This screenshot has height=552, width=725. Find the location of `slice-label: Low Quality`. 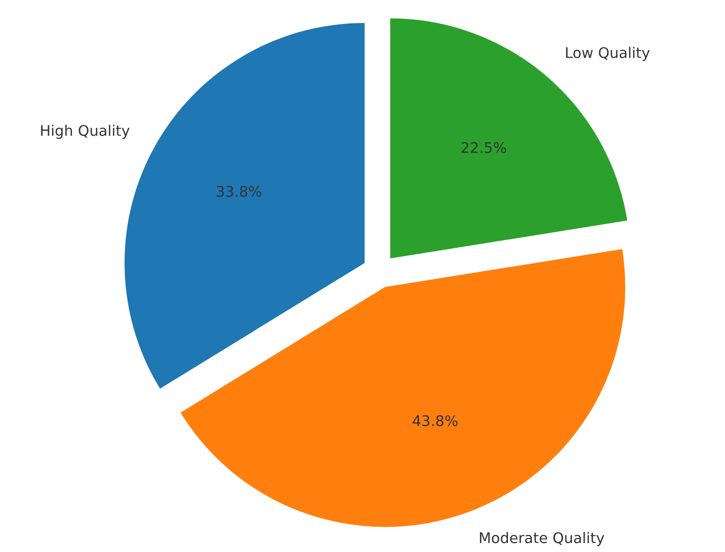

slice-label: Low Quality is located at coordinates (608, 53).